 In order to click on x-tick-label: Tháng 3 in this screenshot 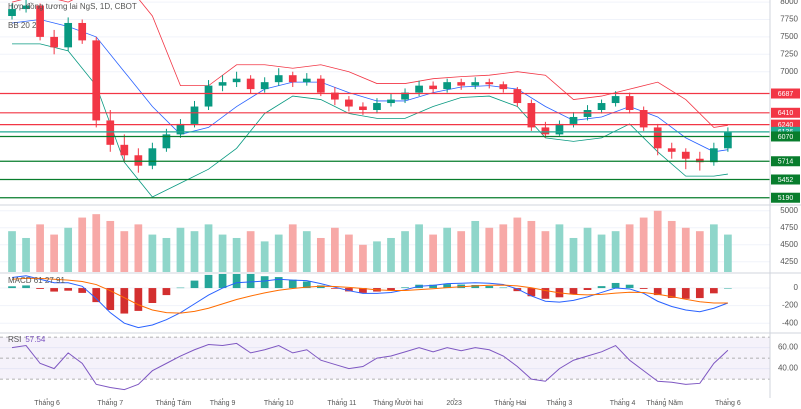, I will do `click(560, 403)`.